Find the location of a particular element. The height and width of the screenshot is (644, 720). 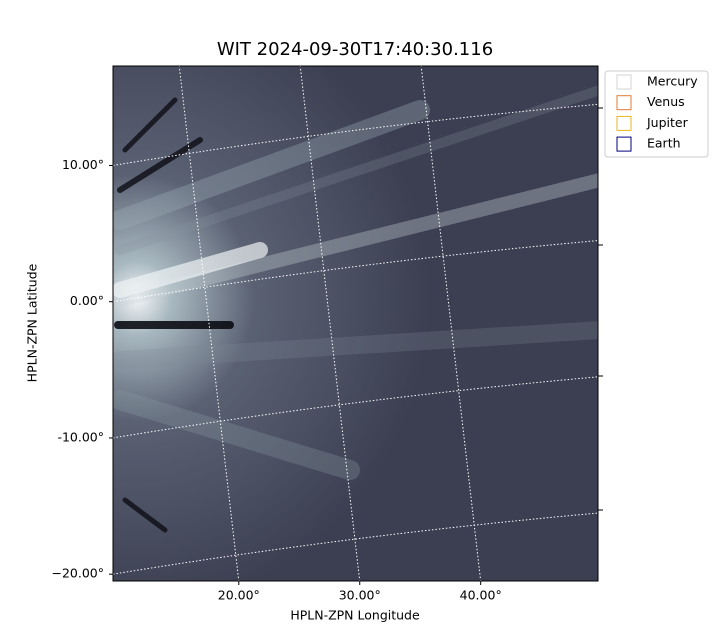

right-ticks is located at coordinates (600, 309).